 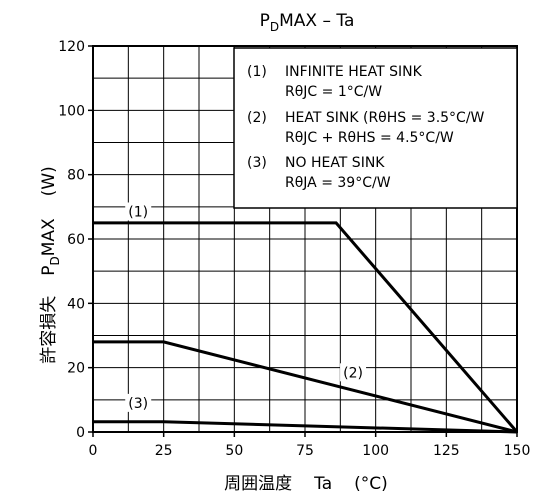 I want to click on y-tick-label: 40, so click(x=76, y=304).